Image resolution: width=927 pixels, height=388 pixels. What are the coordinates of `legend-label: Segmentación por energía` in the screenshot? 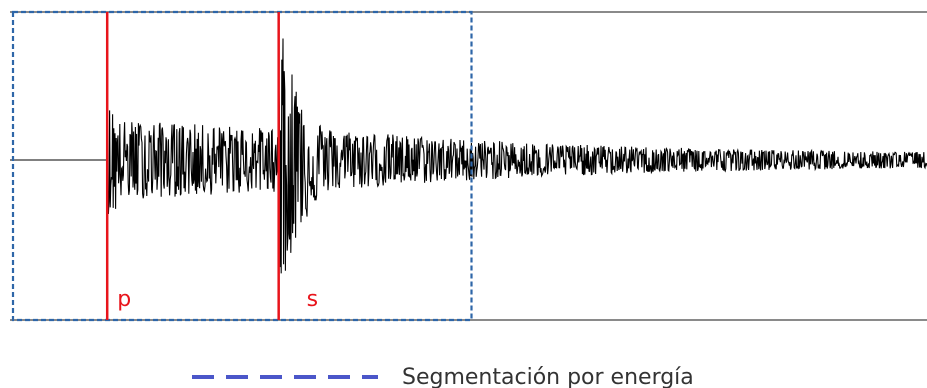 It's located at (548, 376).